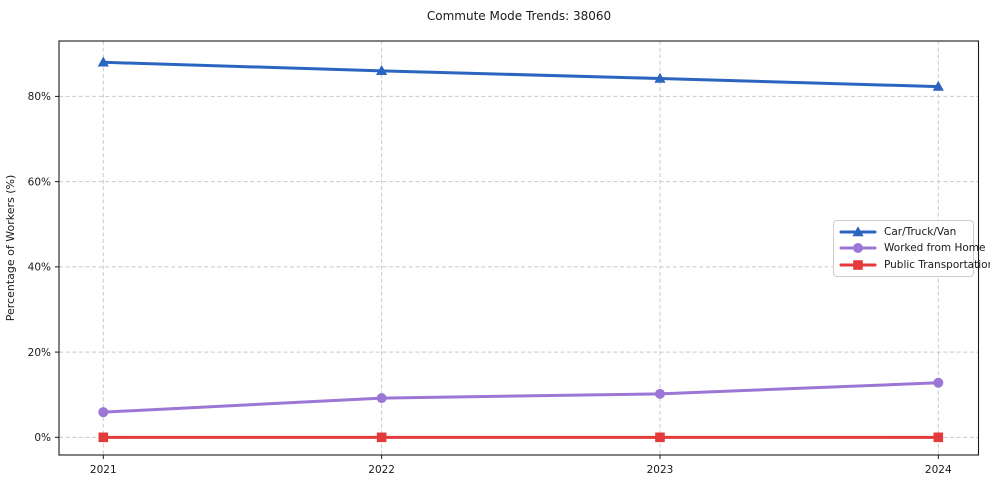 This screenshot has width=990, height=490. I want to click on chart-title: Commute Mode Trends: 38060, so click(519, 16).